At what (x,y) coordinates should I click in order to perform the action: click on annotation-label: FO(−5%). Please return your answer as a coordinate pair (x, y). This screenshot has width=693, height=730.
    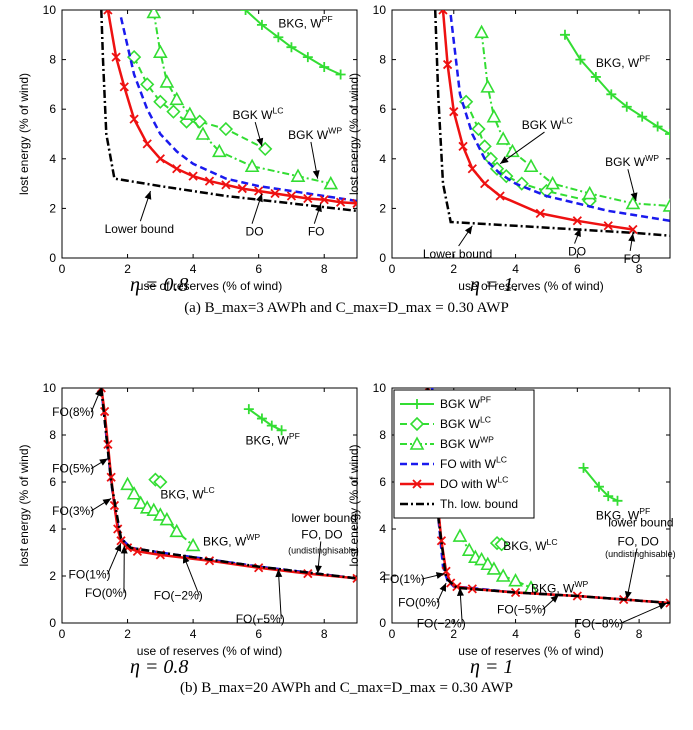
    Looking at the image, I should click on (260, 619).